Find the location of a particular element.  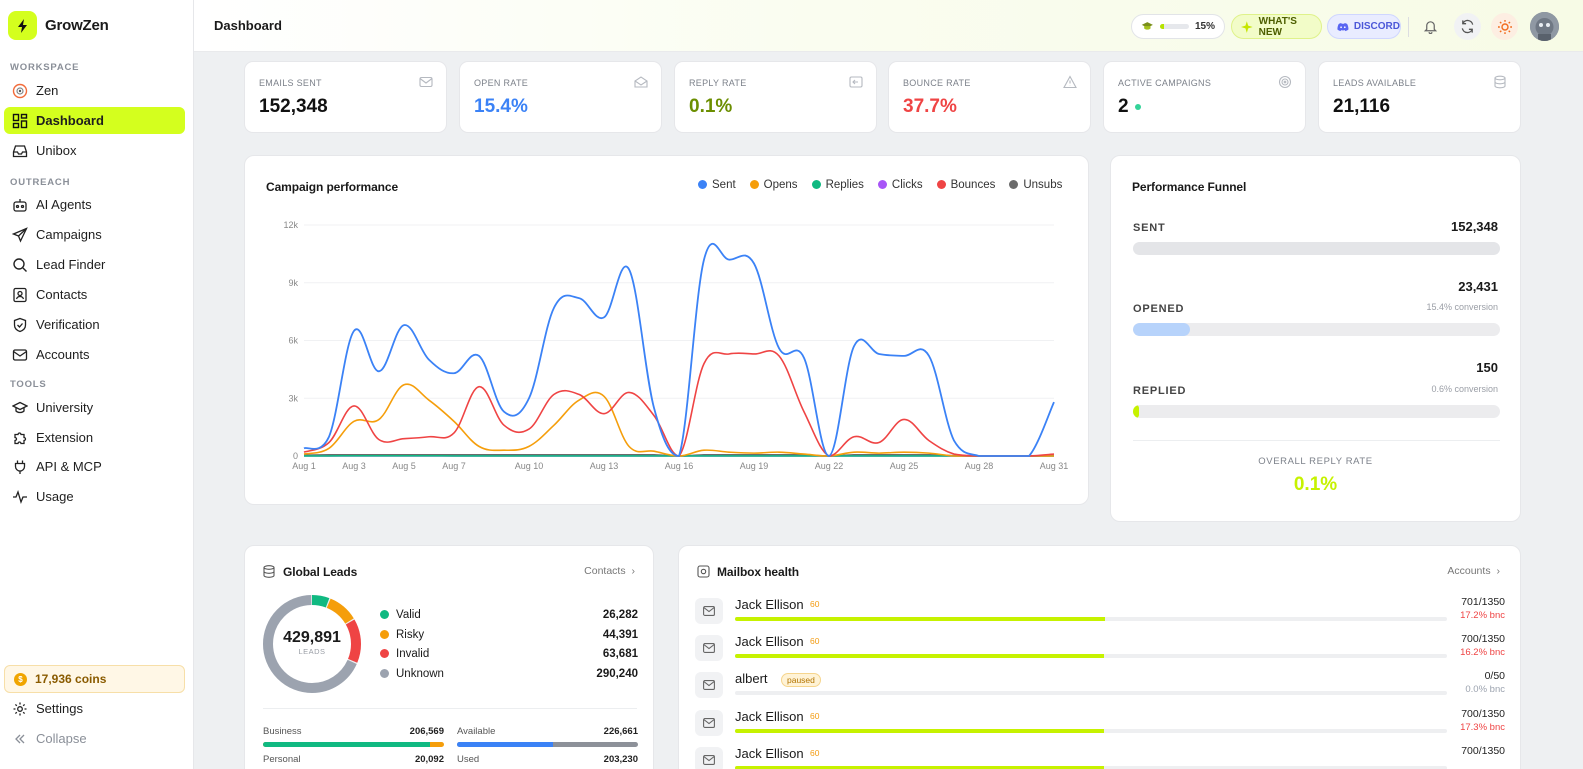

chevron-right-icon: › is located at coordinates (1498, 571).